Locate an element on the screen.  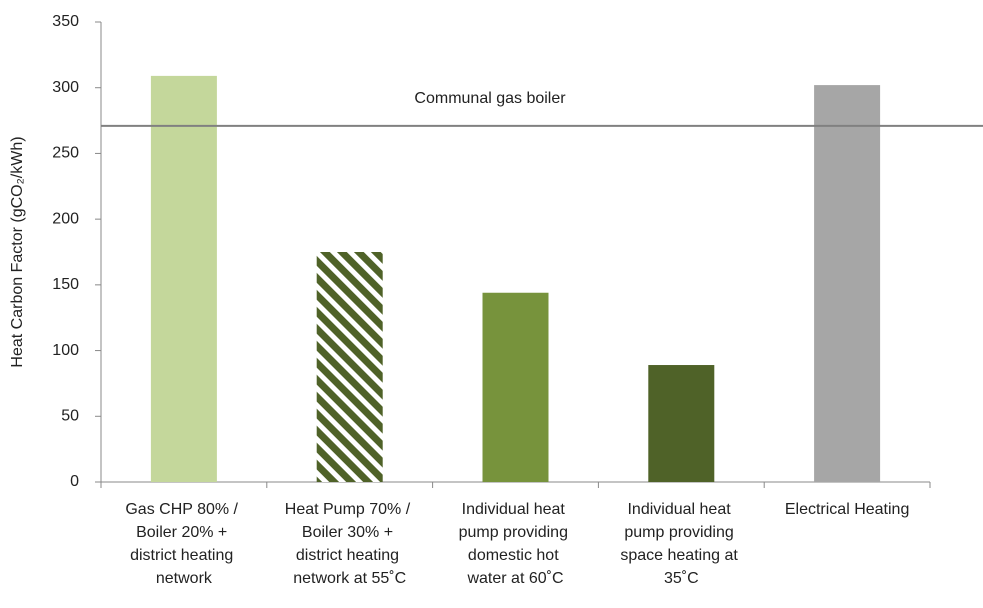
y-tick-label: 350 is located at coordinates (65, 21).